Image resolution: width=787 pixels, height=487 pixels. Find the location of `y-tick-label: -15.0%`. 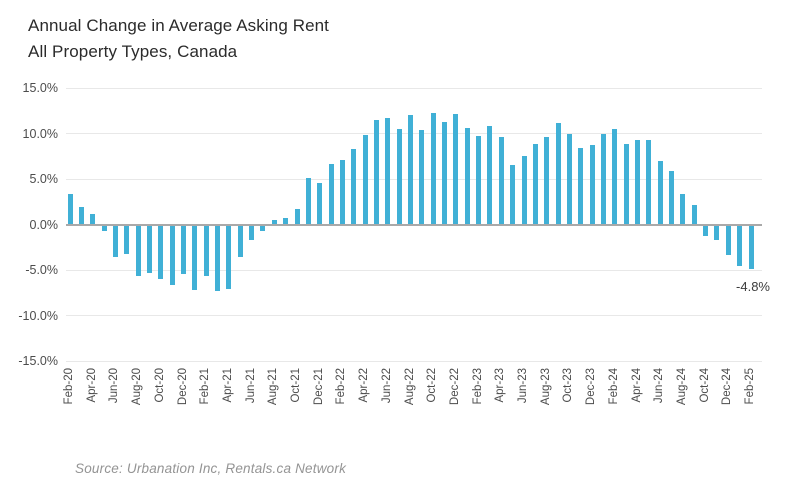

y-tick-label: -15.0% is located at coordinates (38, 361).